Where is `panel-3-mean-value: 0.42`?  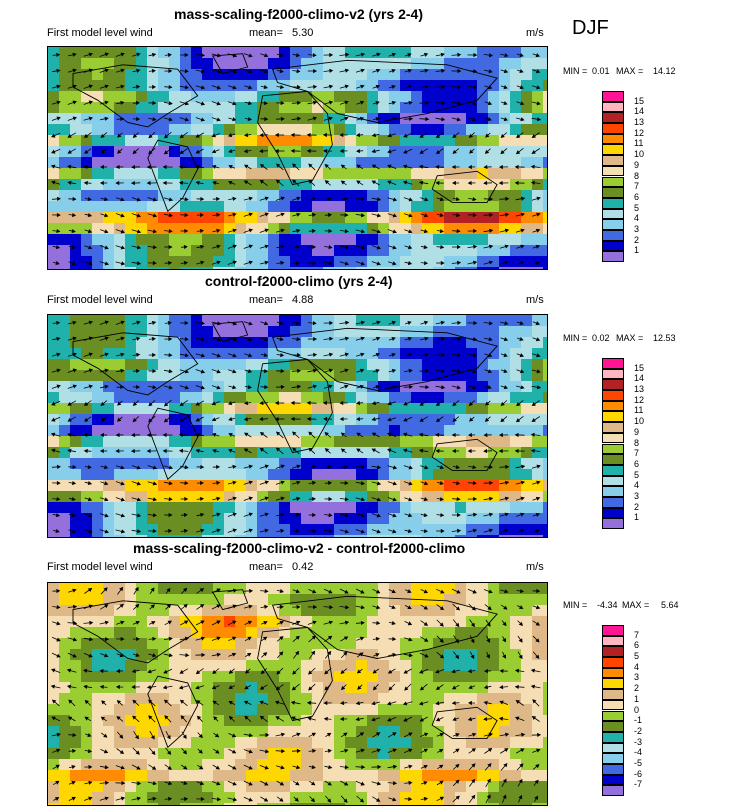 panel-3-mean-value: 0.42 is located at coordinates (303, 567).